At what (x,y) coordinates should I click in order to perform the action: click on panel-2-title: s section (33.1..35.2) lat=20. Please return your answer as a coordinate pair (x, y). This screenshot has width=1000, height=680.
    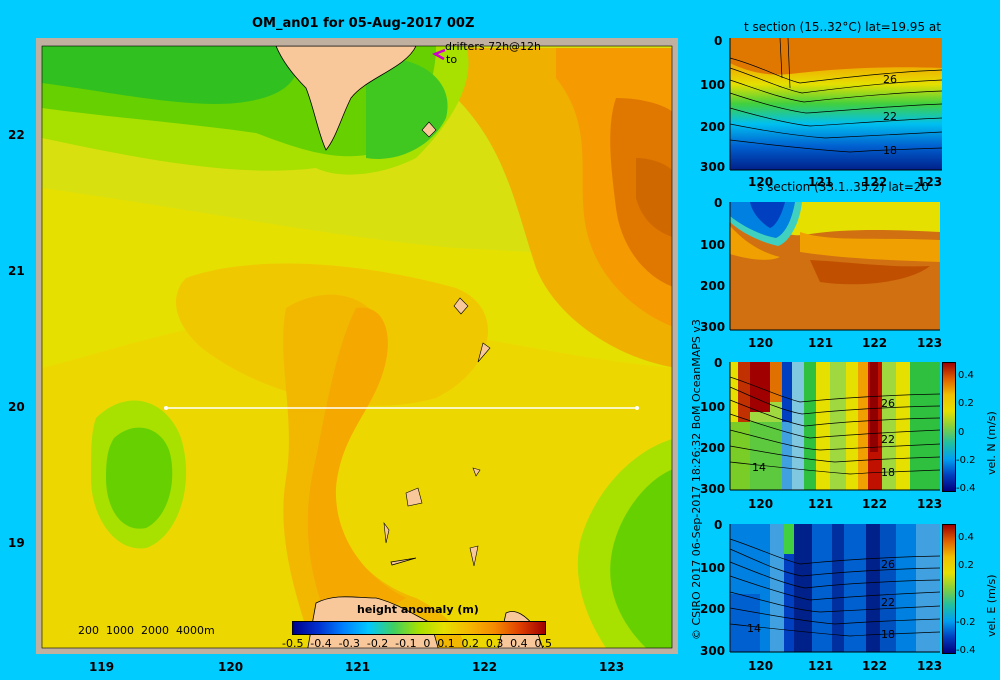
    Looking at the image, I should click on (843, 187).